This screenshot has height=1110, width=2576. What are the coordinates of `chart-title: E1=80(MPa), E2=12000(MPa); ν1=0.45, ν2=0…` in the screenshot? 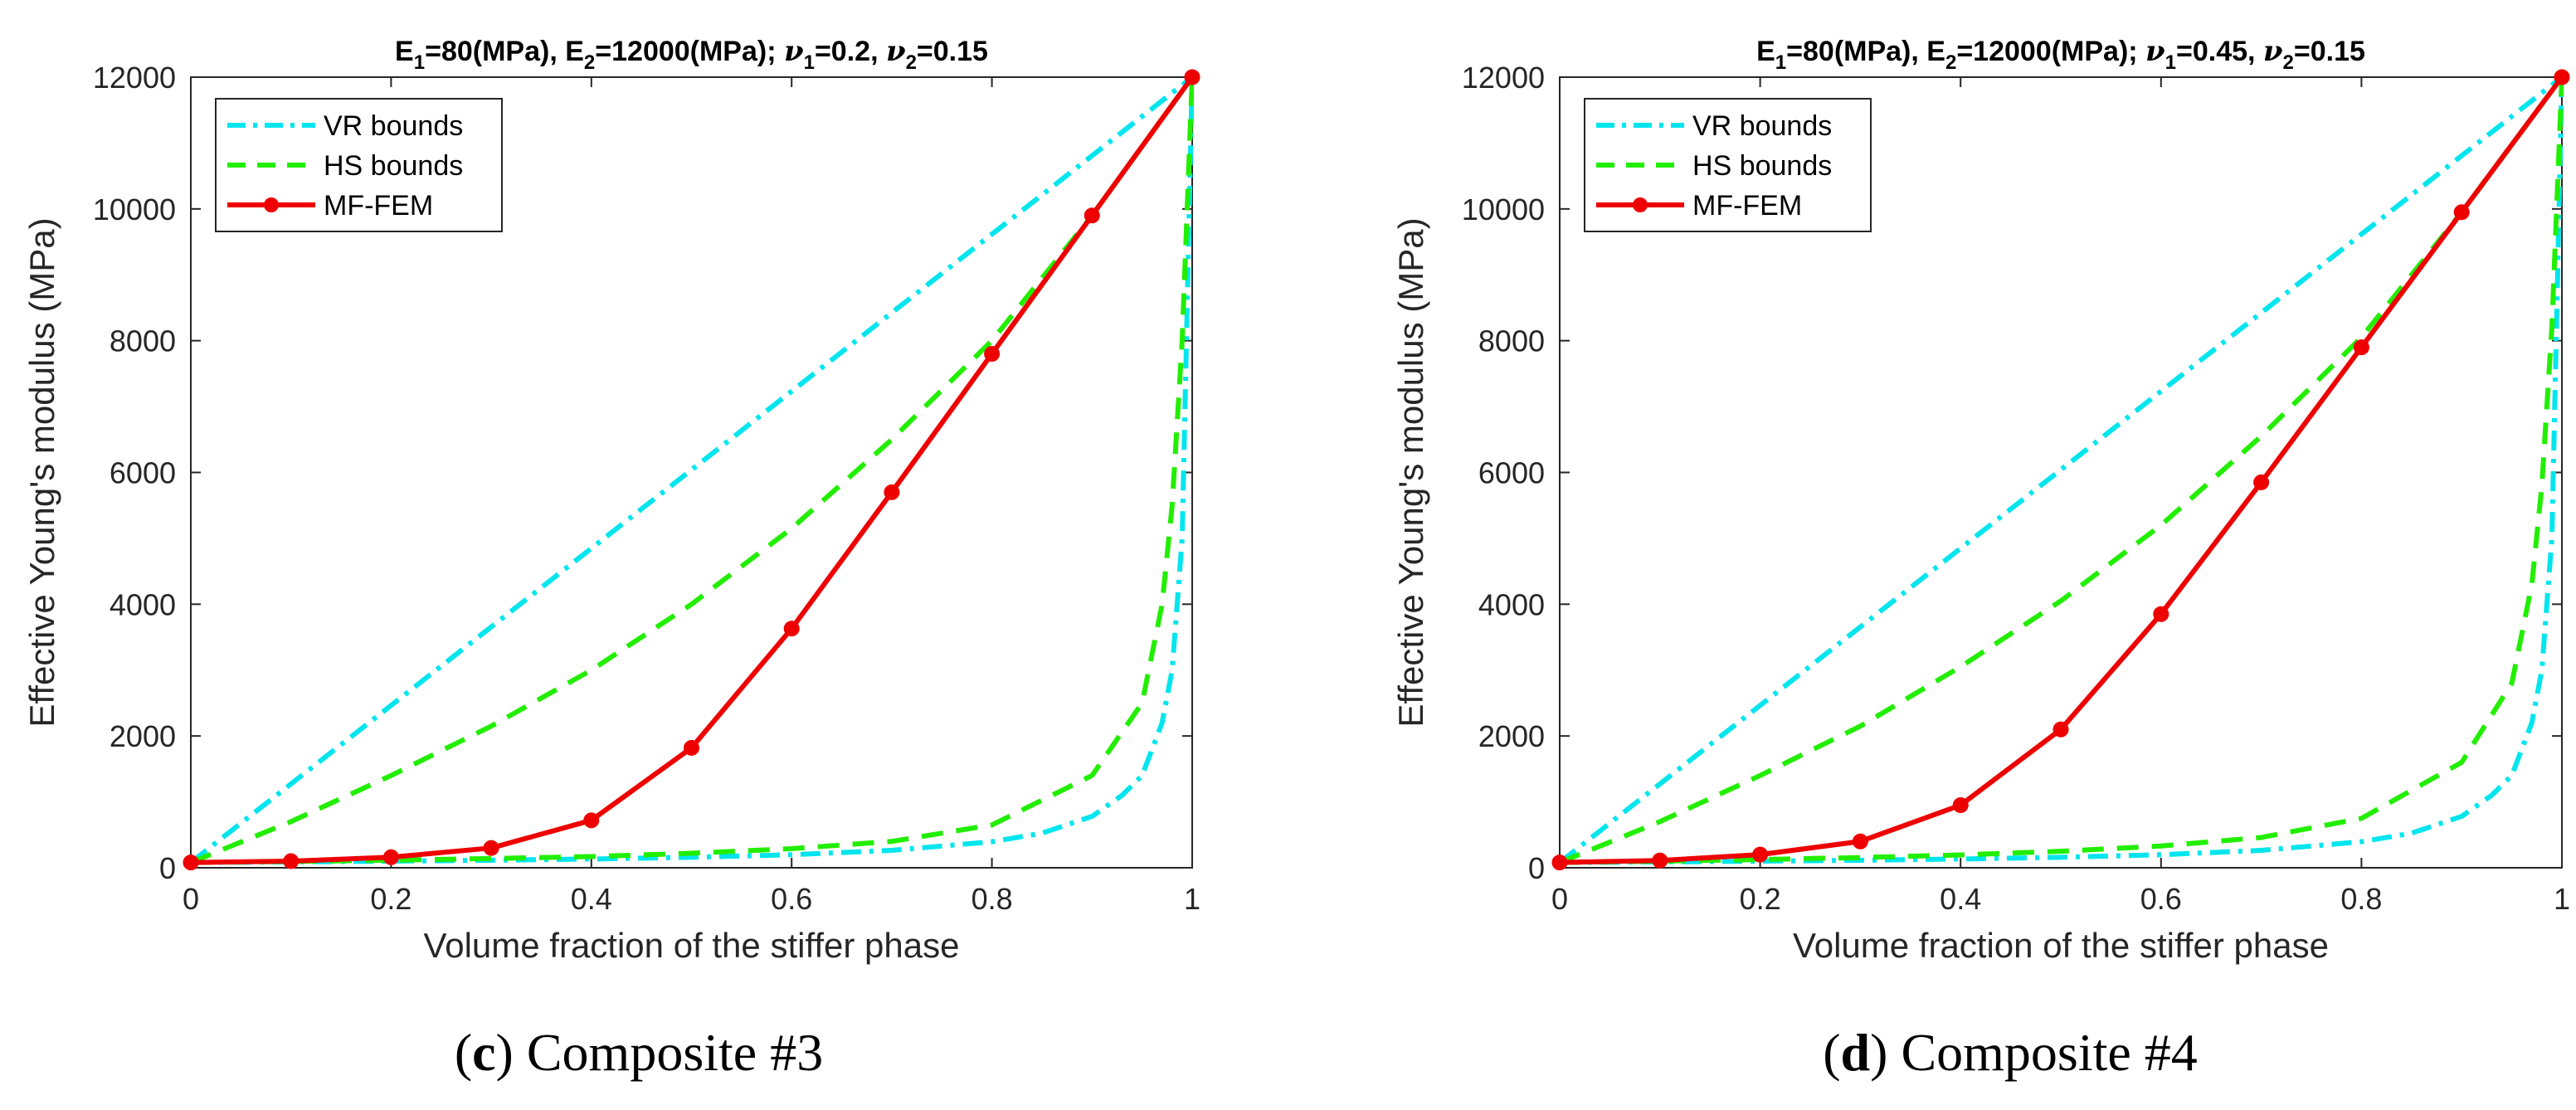 It's located at (2060, 54).